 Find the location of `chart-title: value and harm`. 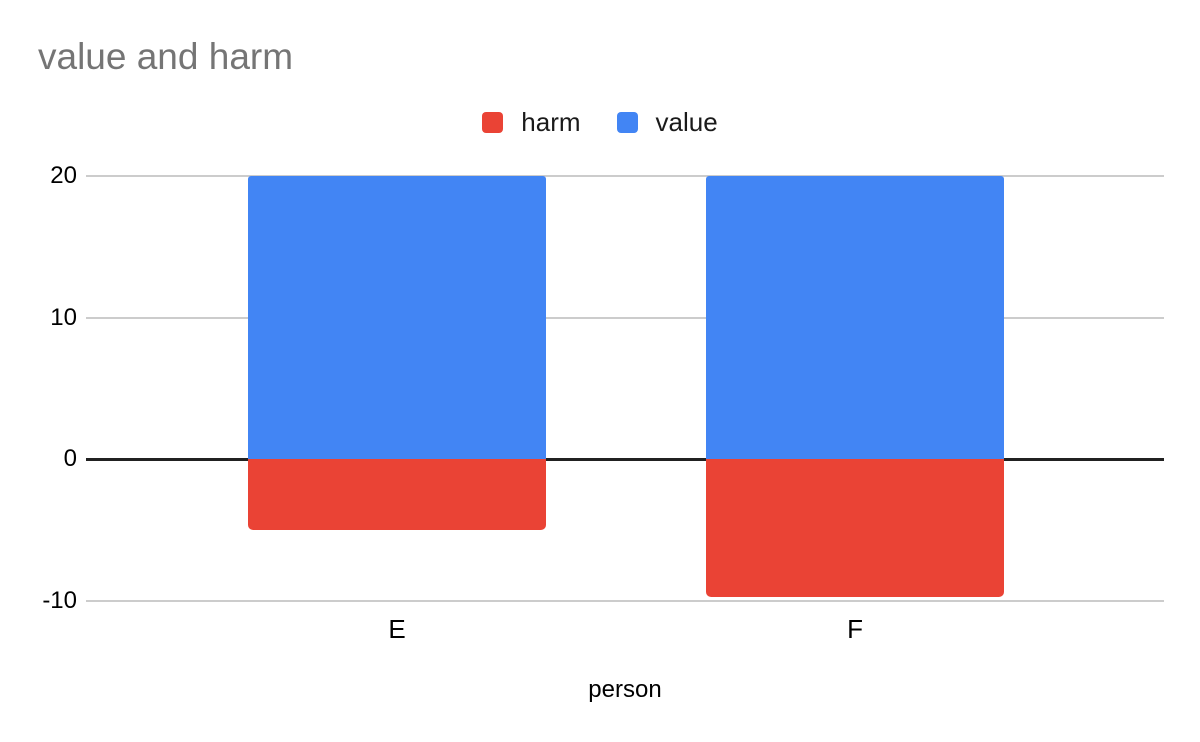

chart-title: value and harm is located at coordinates (166, 56).